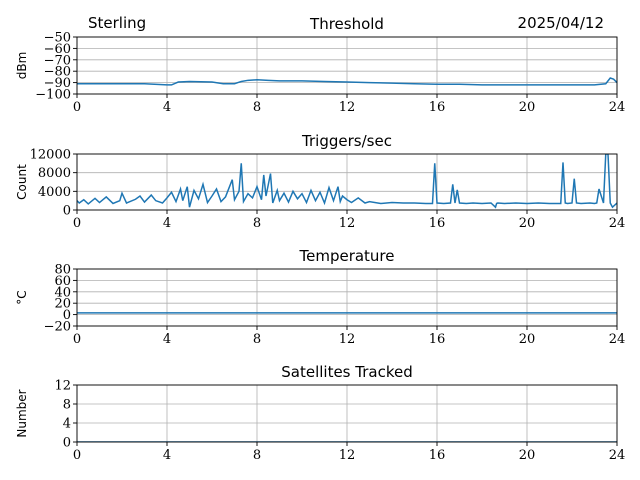 The image size is (640, 480). Describe the element at coordinates (50, 155) in the screenshot. I see `y-tick-label: 12000` at that location.